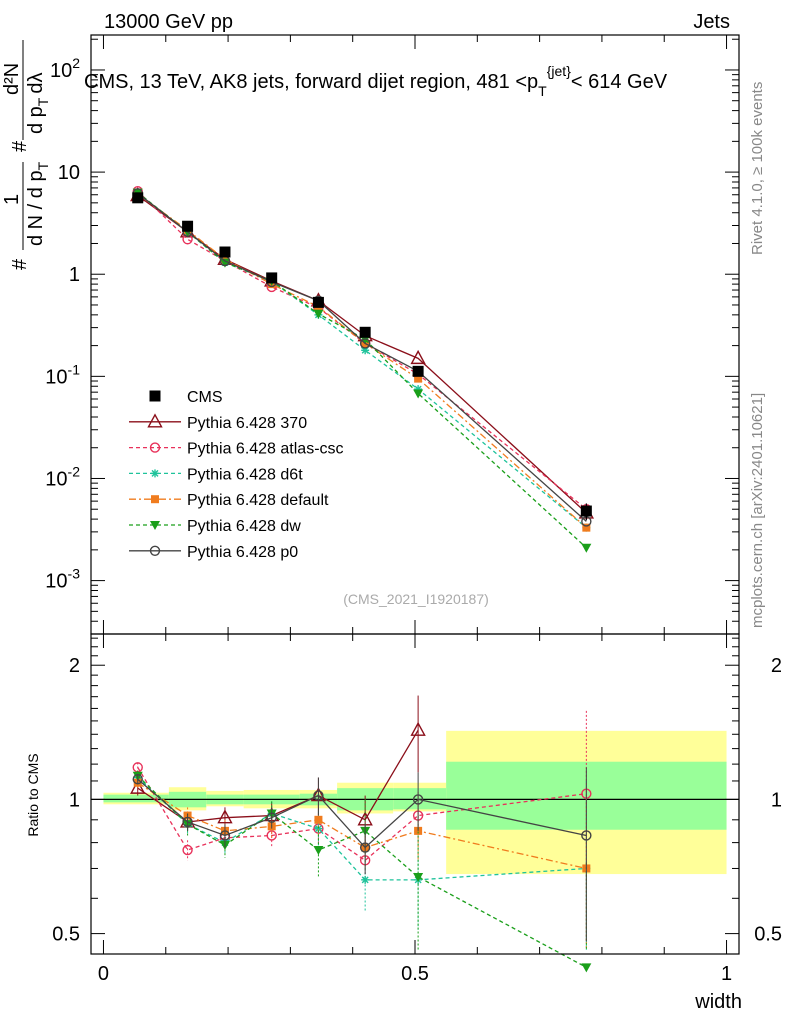 The image size is (786, 1024). What do you see at coordinates (12, 199) in the screenshot?
I see `y-label-one: 1` at bounding box center [12, 199].